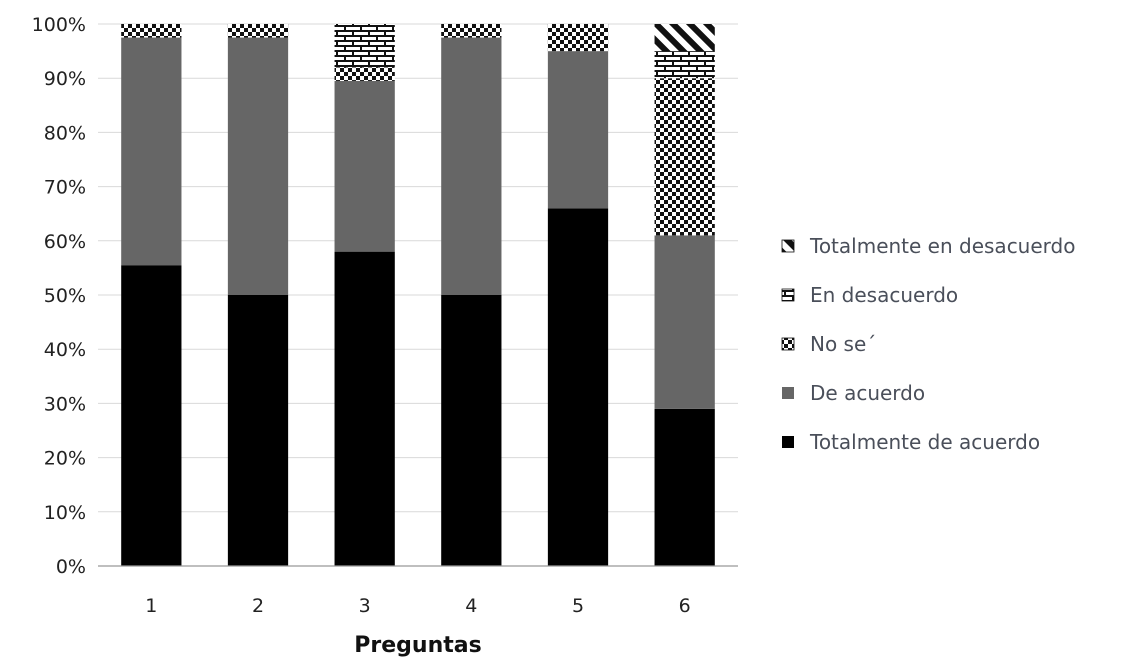  I want to click on x-axis: 1 2 3 4 5 6, so click(418, 591).